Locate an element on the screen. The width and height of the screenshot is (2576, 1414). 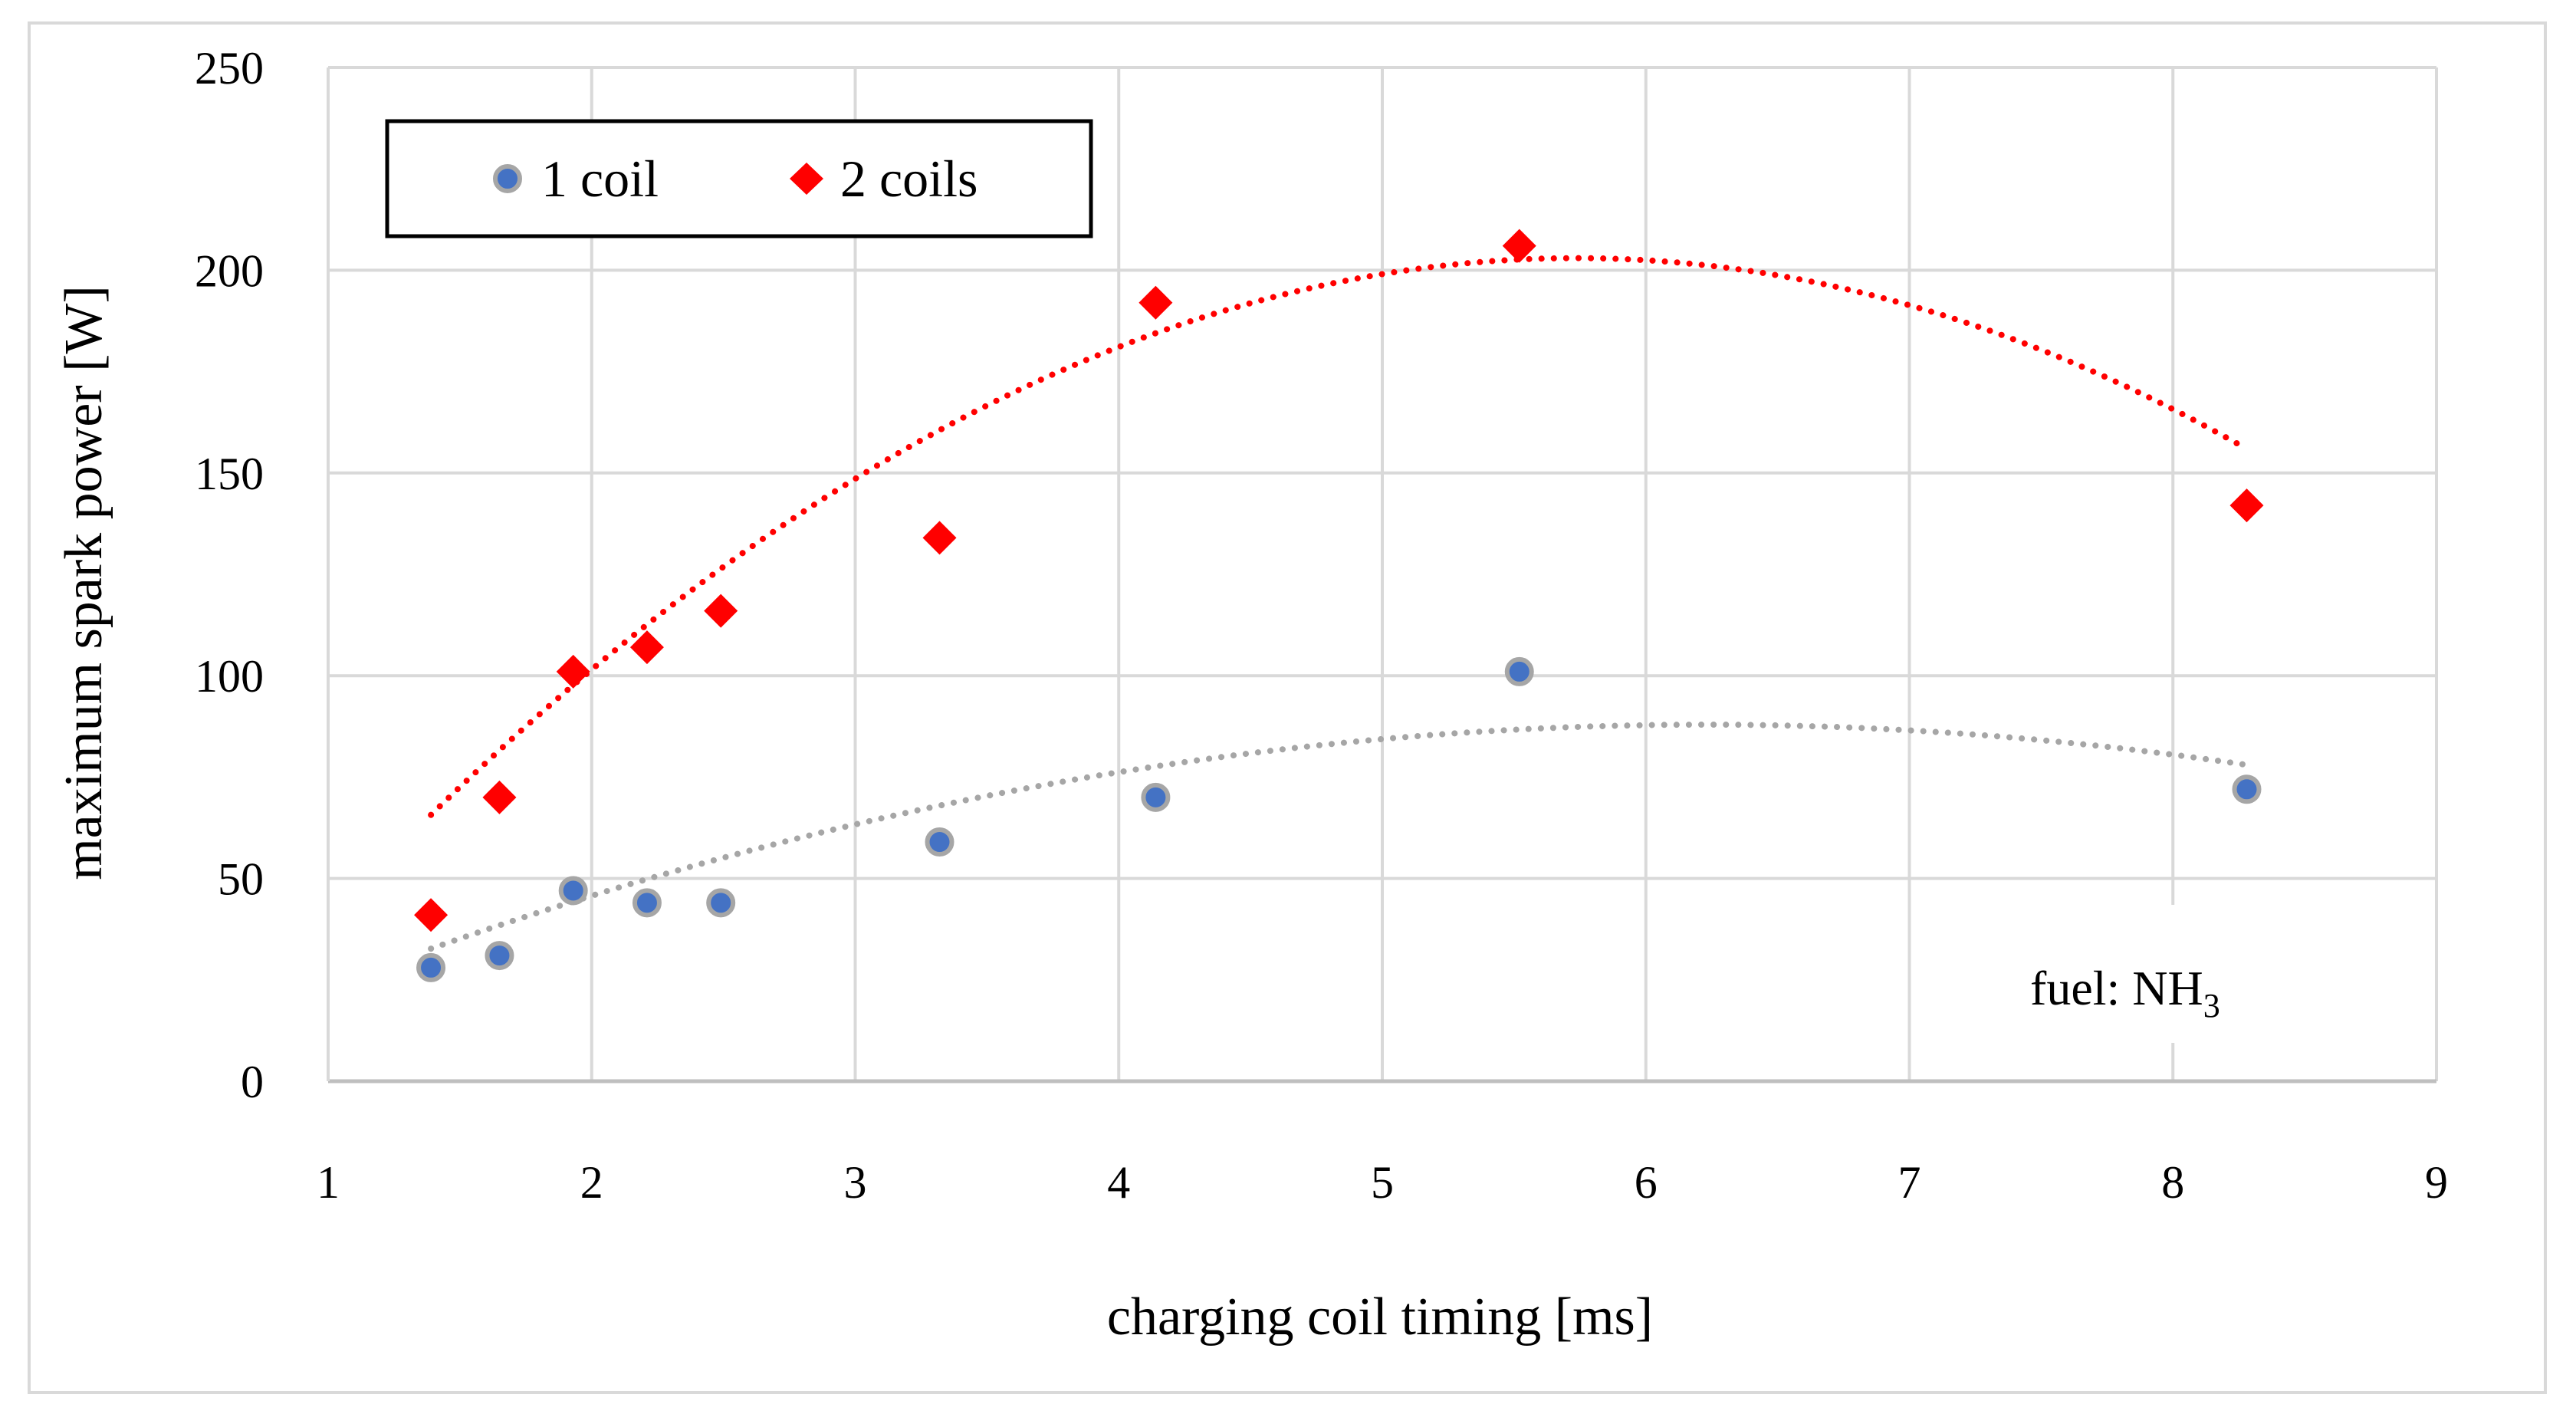
legend-marker-2-coils is located at coordinates (807, 179).